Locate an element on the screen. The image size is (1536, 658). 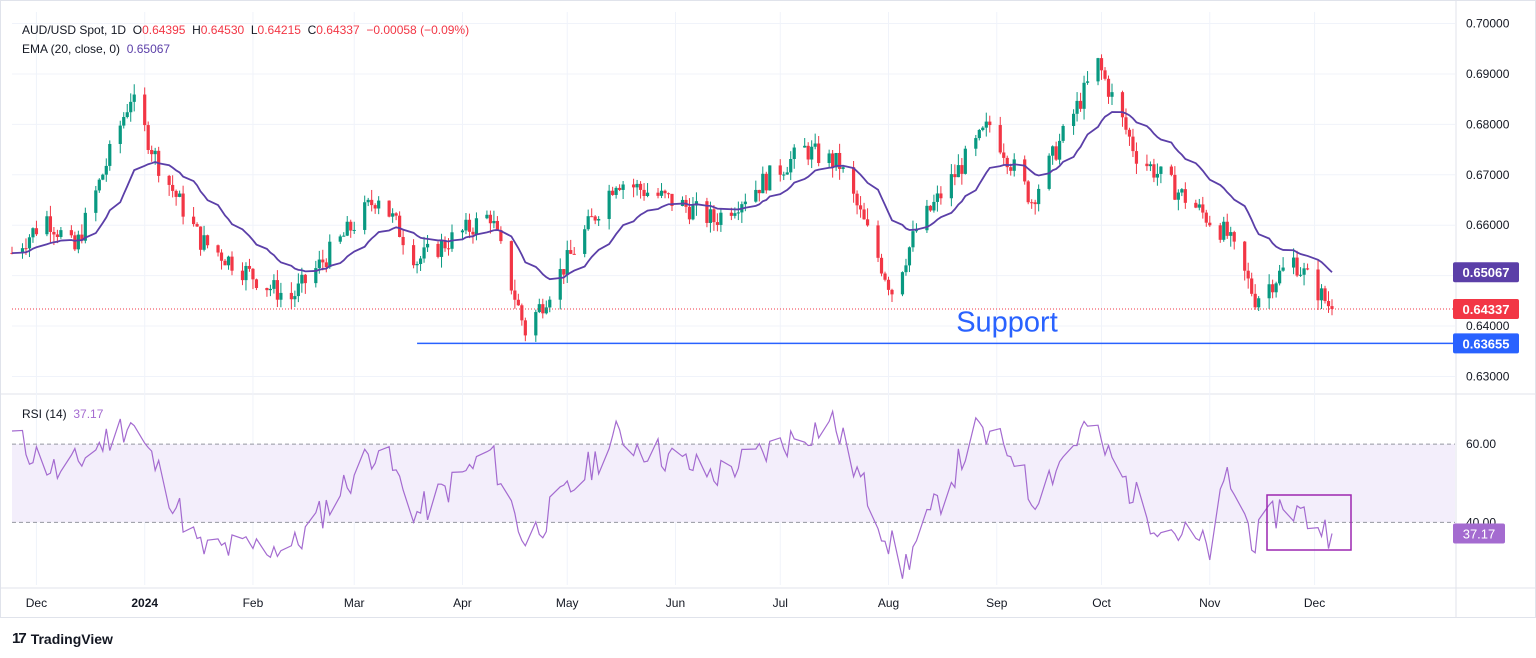
support-price-badge-bg is located at coordinates (1486, 343).